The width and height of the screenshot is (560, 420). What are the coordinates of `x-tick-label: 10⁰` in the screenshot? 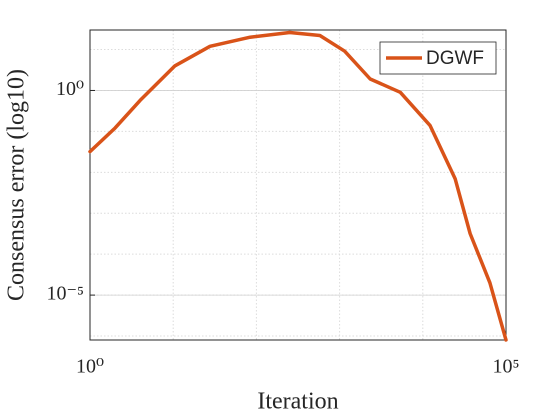 It's located at (90, 367).